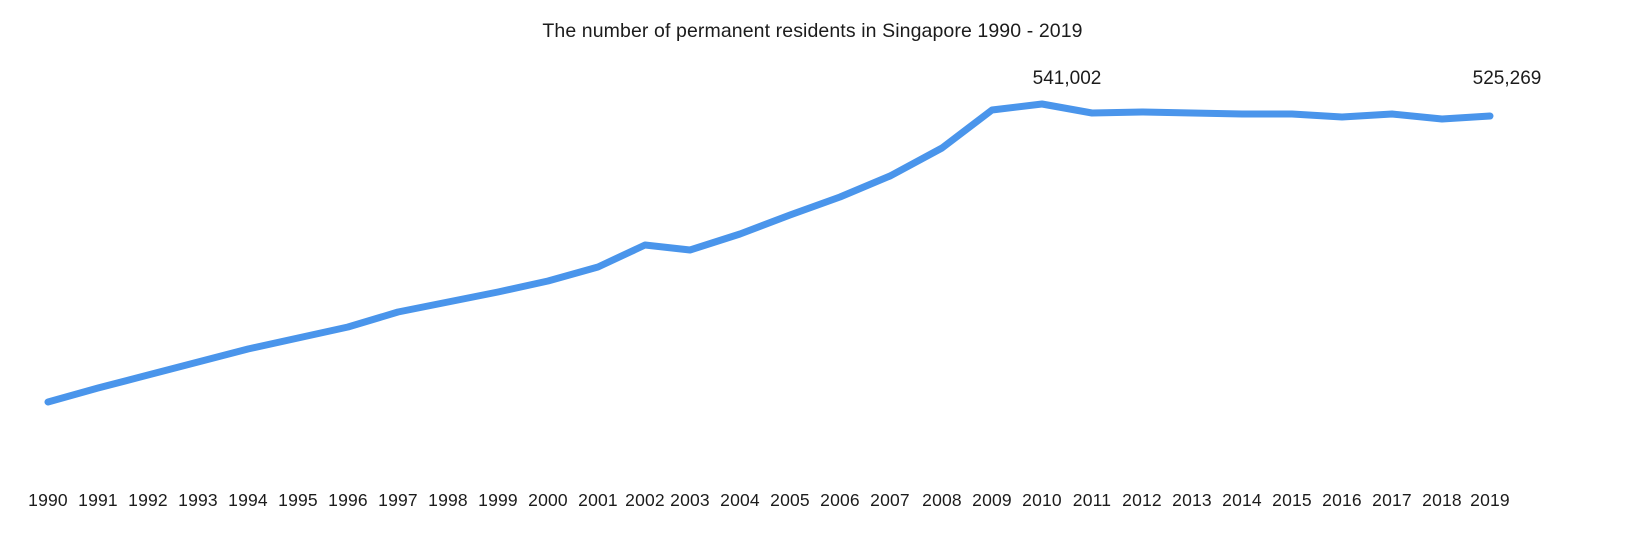  Describe the element at coordinates (1507, 78) in the screenshot. I see `last-value-label: 525,269` at that location.